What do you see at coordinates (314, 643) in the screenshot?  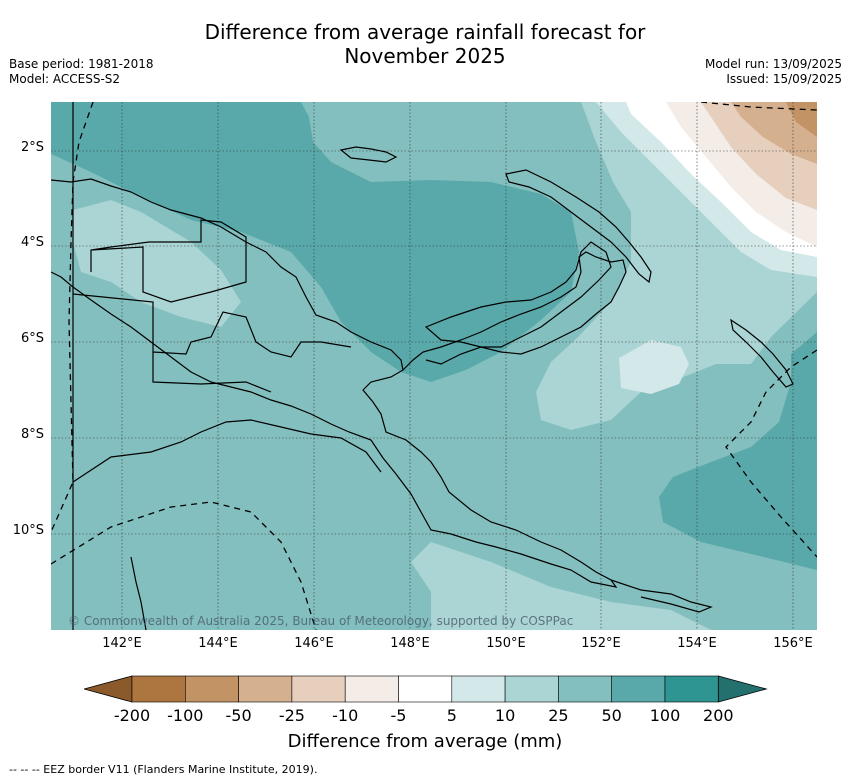 I see `lon-label: 146°E` at bounding box center [314, 643].